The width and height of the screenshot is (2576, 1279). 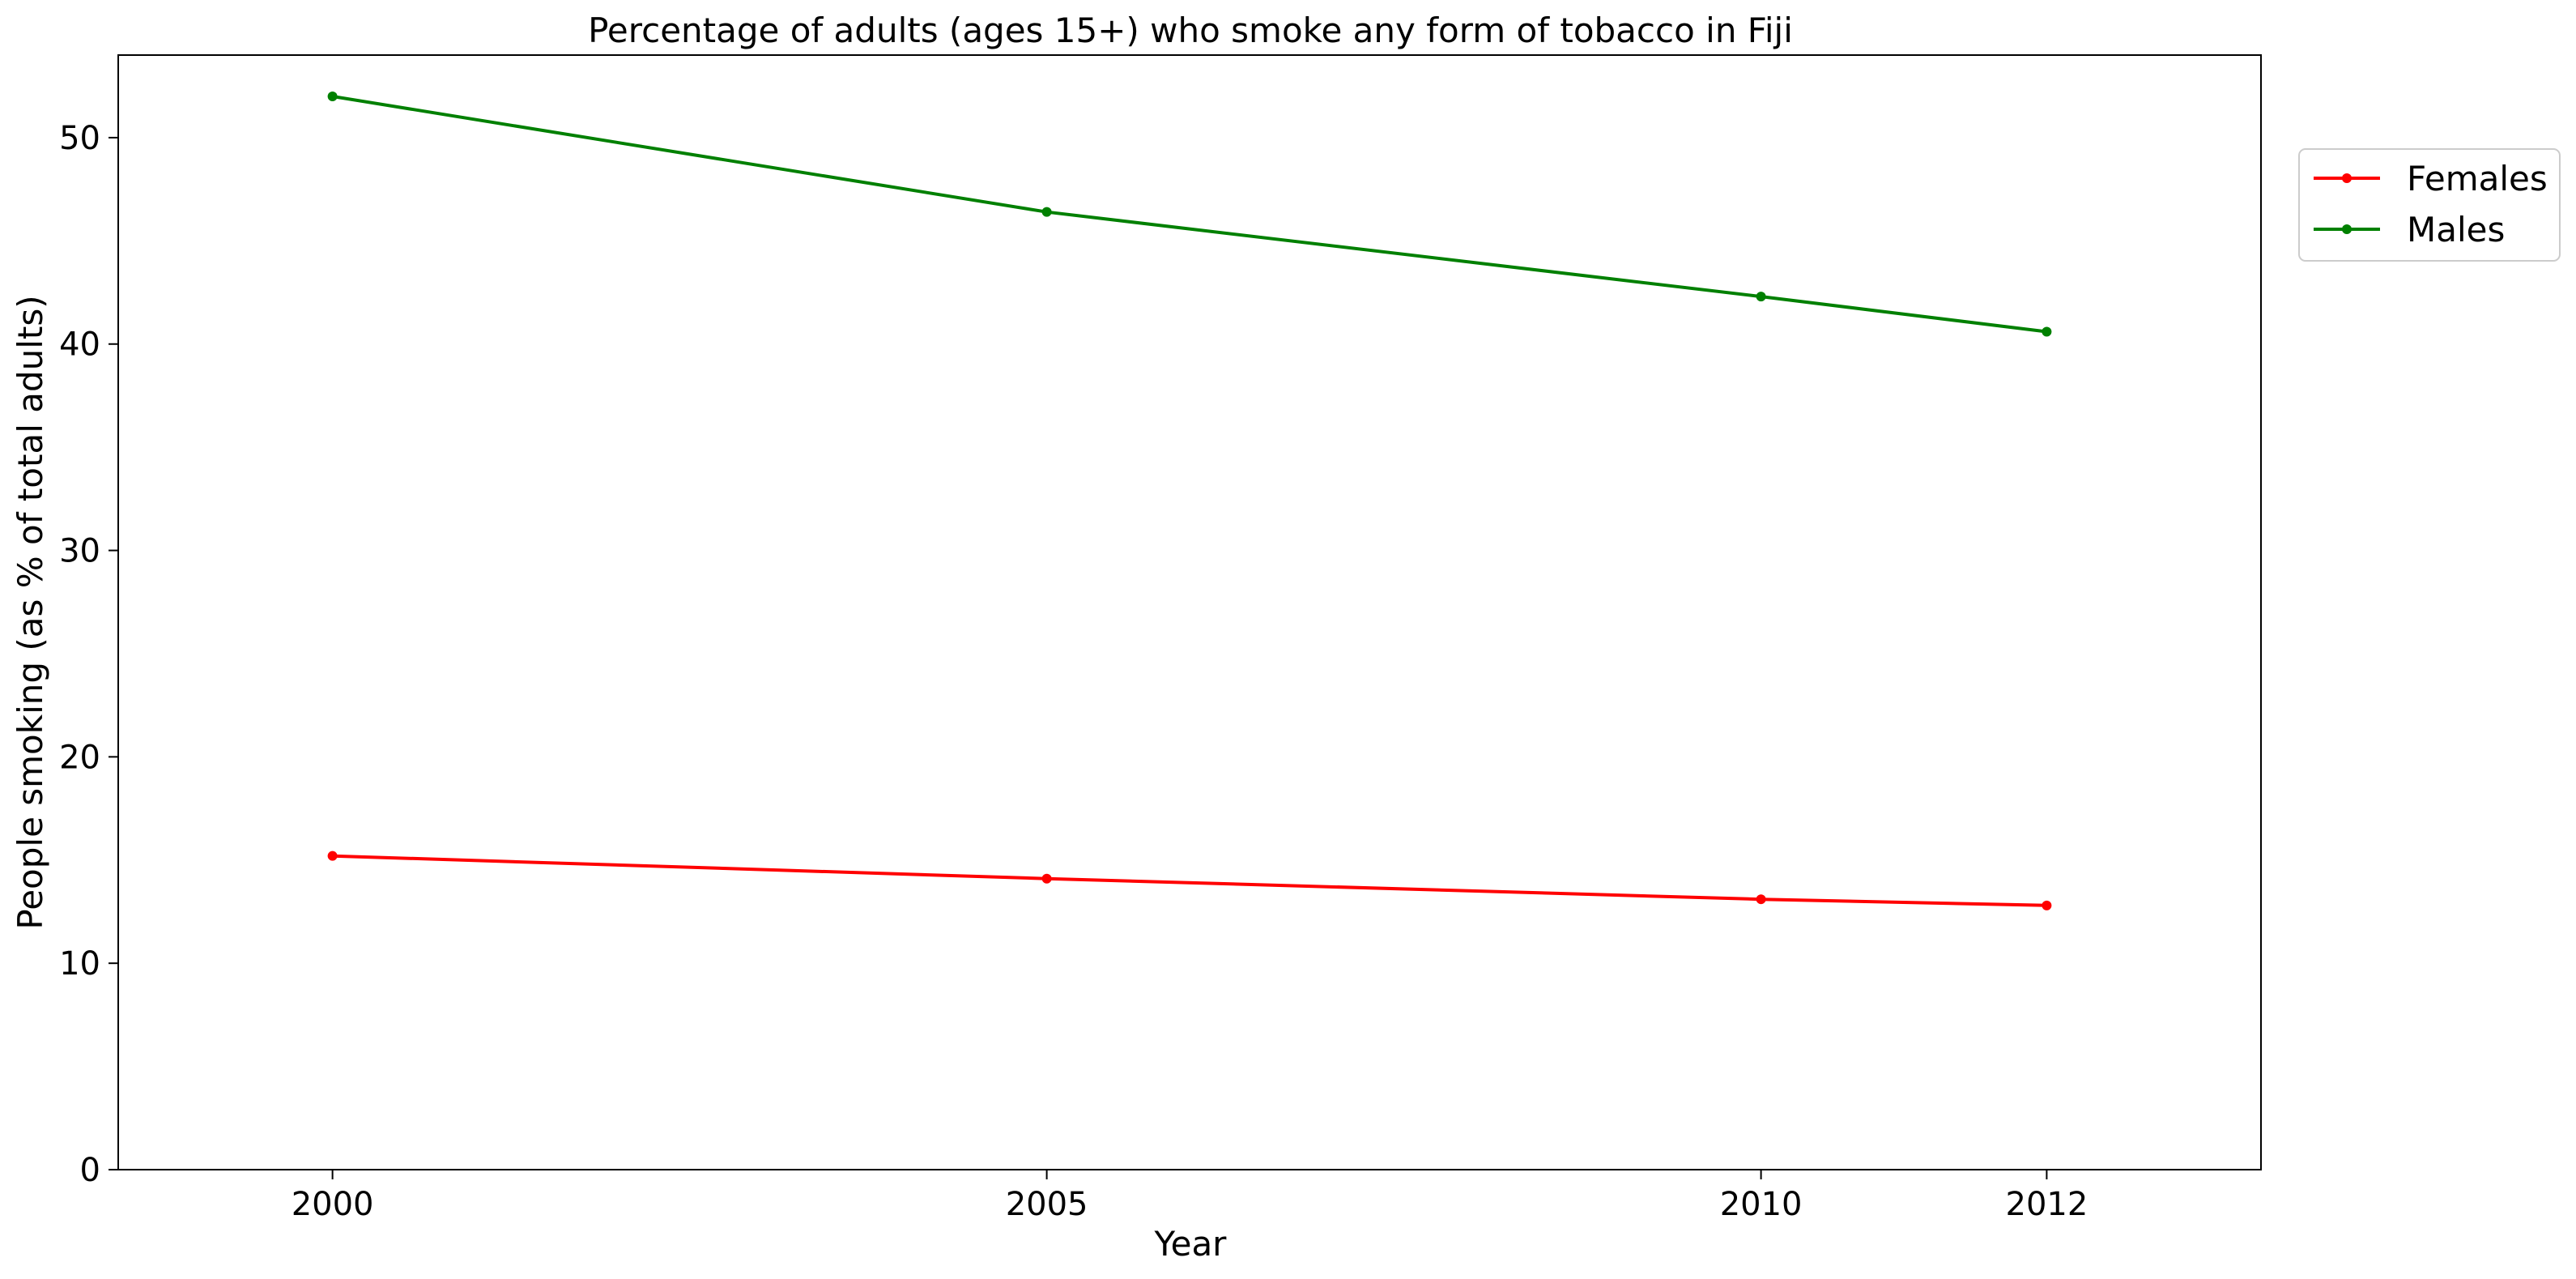 I want to click on legend-marker-females, so click(x=2347, y=178).